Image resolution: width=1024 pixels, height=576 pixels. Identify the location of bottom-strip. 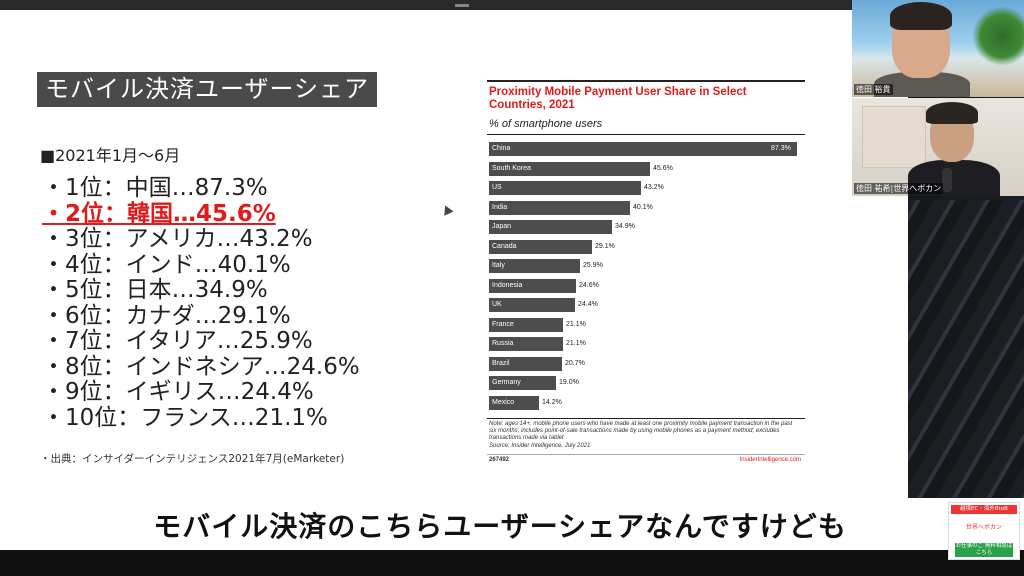
(512, 563).